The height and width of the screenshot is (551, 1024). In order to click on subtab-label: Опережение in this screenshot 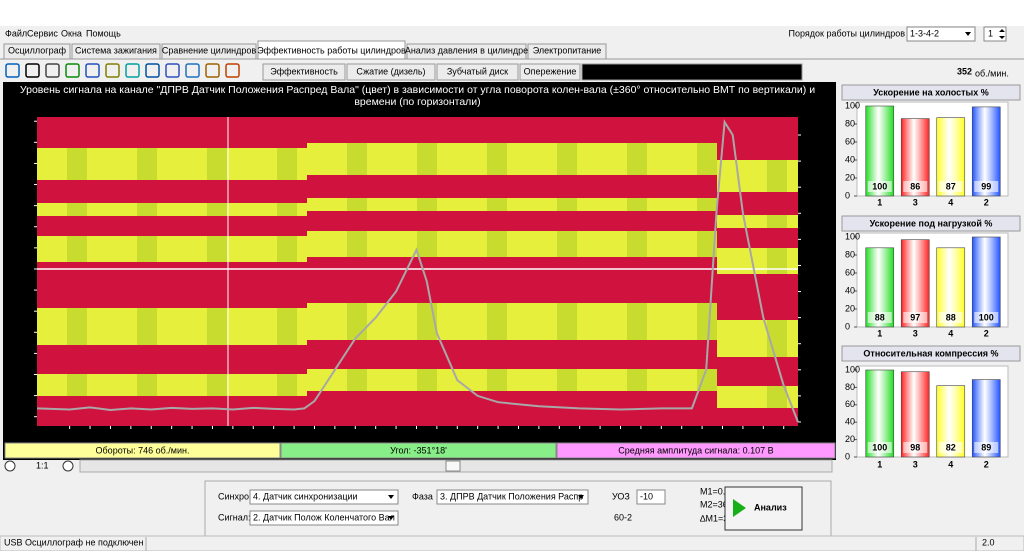, I will do `click(550, 71)`.